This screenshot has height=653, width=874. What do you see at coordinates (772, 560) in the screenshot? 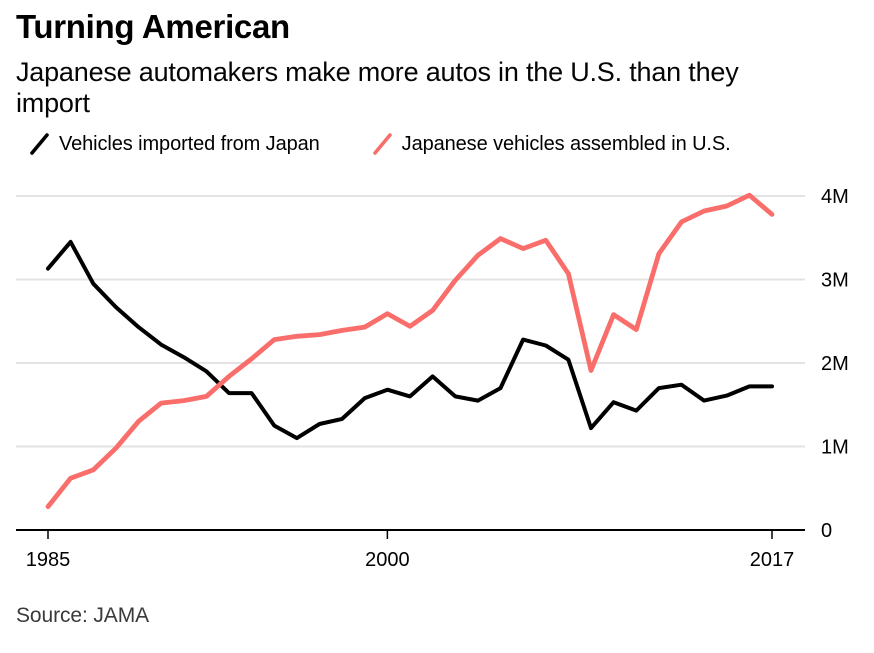
I see `x-tick-label: 2017` at bounding box center [772, 560].